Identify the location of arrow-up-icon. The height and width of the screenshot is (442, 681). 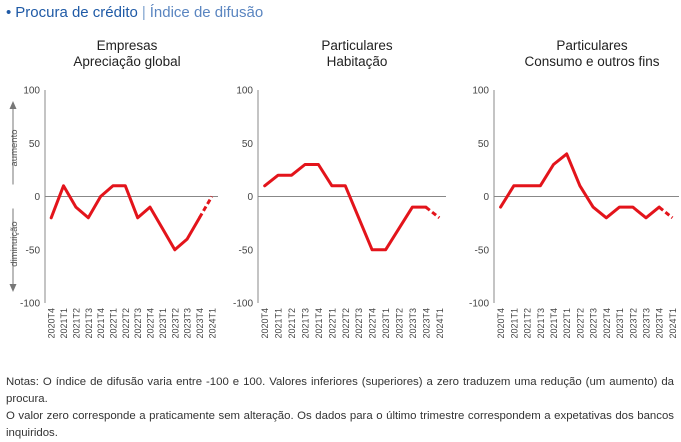
(13, 105).